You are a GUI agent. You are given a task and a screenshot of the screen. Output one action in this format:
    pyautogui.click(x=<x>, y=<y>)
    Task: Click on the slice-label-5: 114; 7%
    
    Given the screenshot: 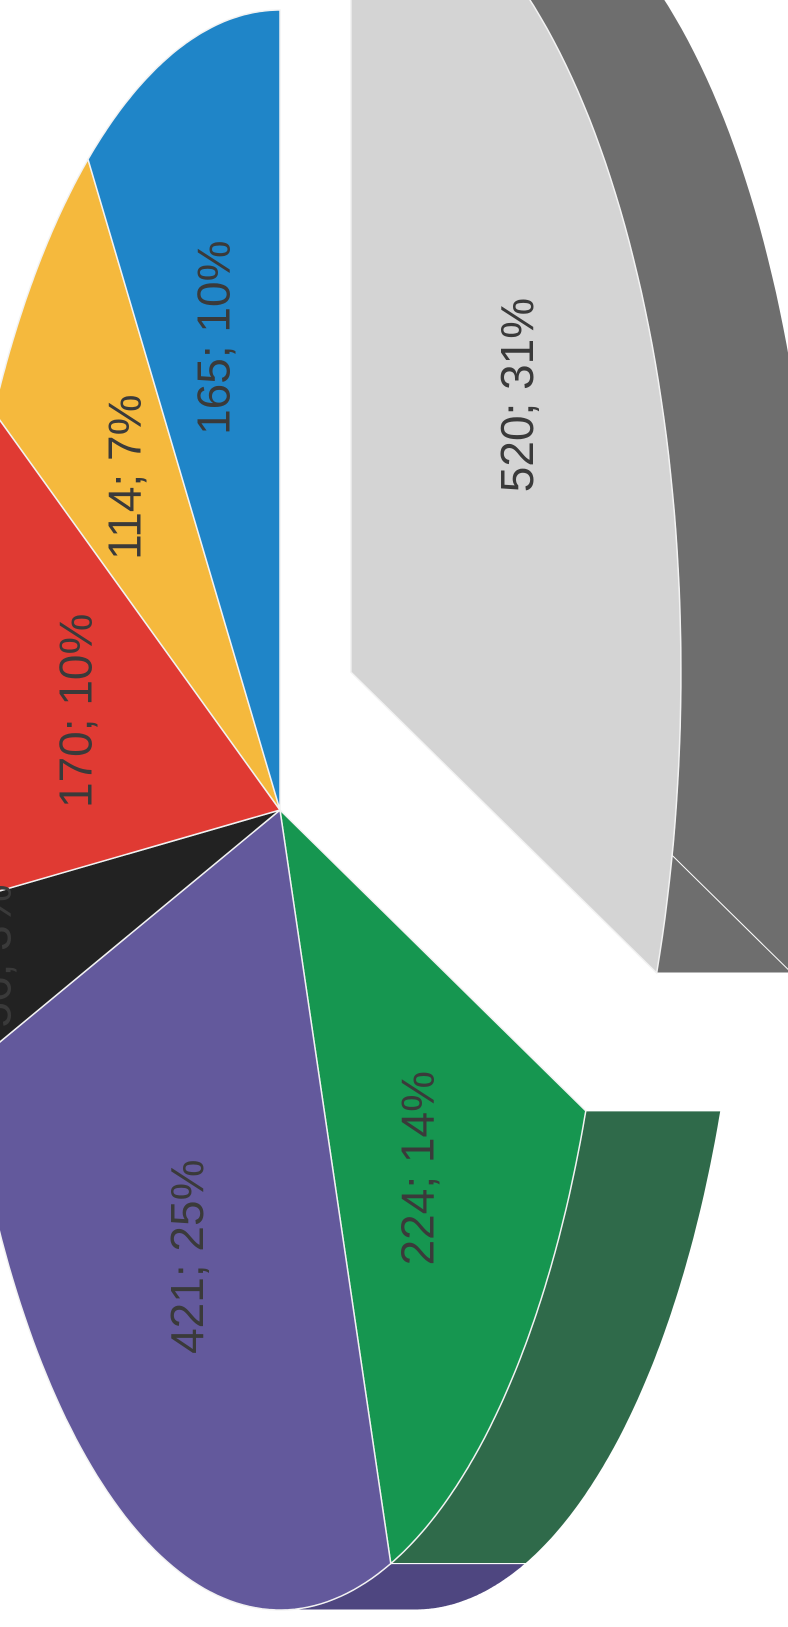 What is the action you would take?
    pyautogui.click(x=124, y=477)
    